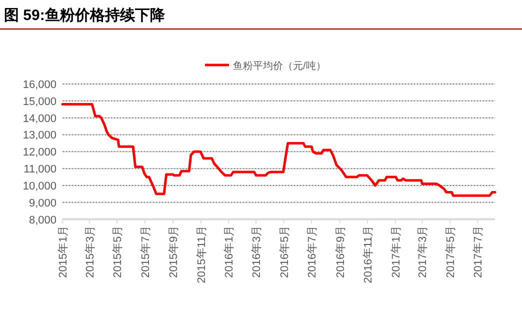  I want to click on x-tick-label: 2016年3月, so click(256, 251).